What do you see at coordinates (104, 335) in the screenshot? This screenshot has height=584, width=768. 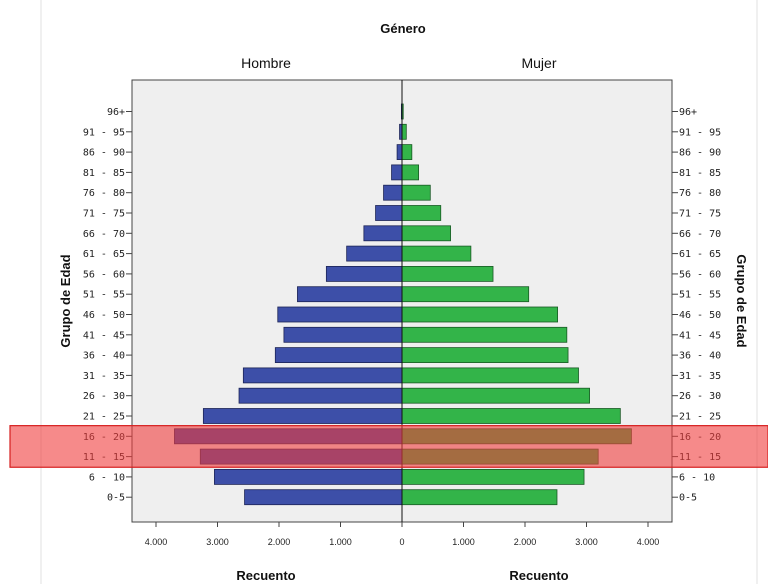 I see `y-tick-label-left: 41 - 45` at bounding box center [104, 335].